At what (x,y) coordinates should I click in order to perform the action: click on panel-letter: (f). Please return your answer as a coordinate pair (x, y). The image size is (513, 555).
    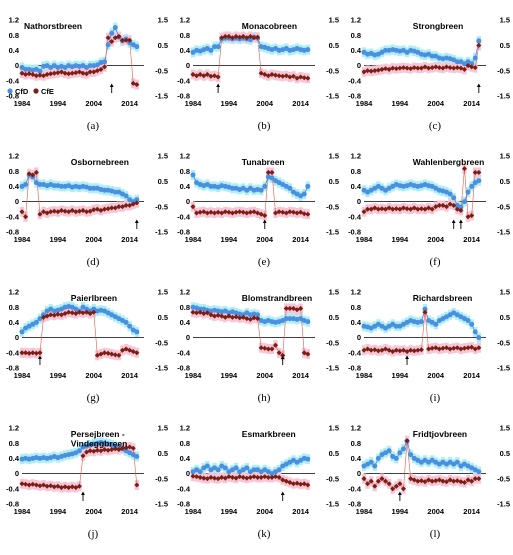
    Looking at the image, I should click on (435, 262).